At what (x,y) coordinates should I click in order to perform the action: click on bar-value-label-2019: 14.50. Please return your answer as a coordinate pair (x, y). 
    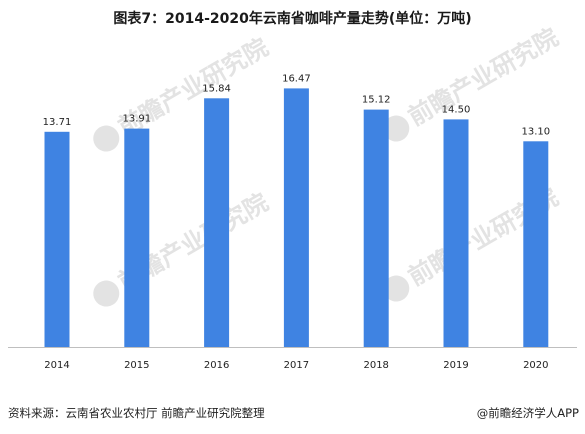
    Looking at the image, I should click on (456, 109).